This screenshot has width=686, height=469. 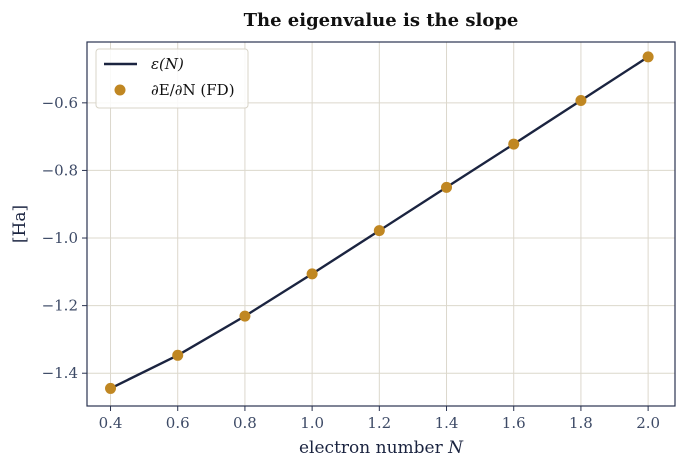 I want to click on y-axis-label: [Ha], so click(x=20, y=224).